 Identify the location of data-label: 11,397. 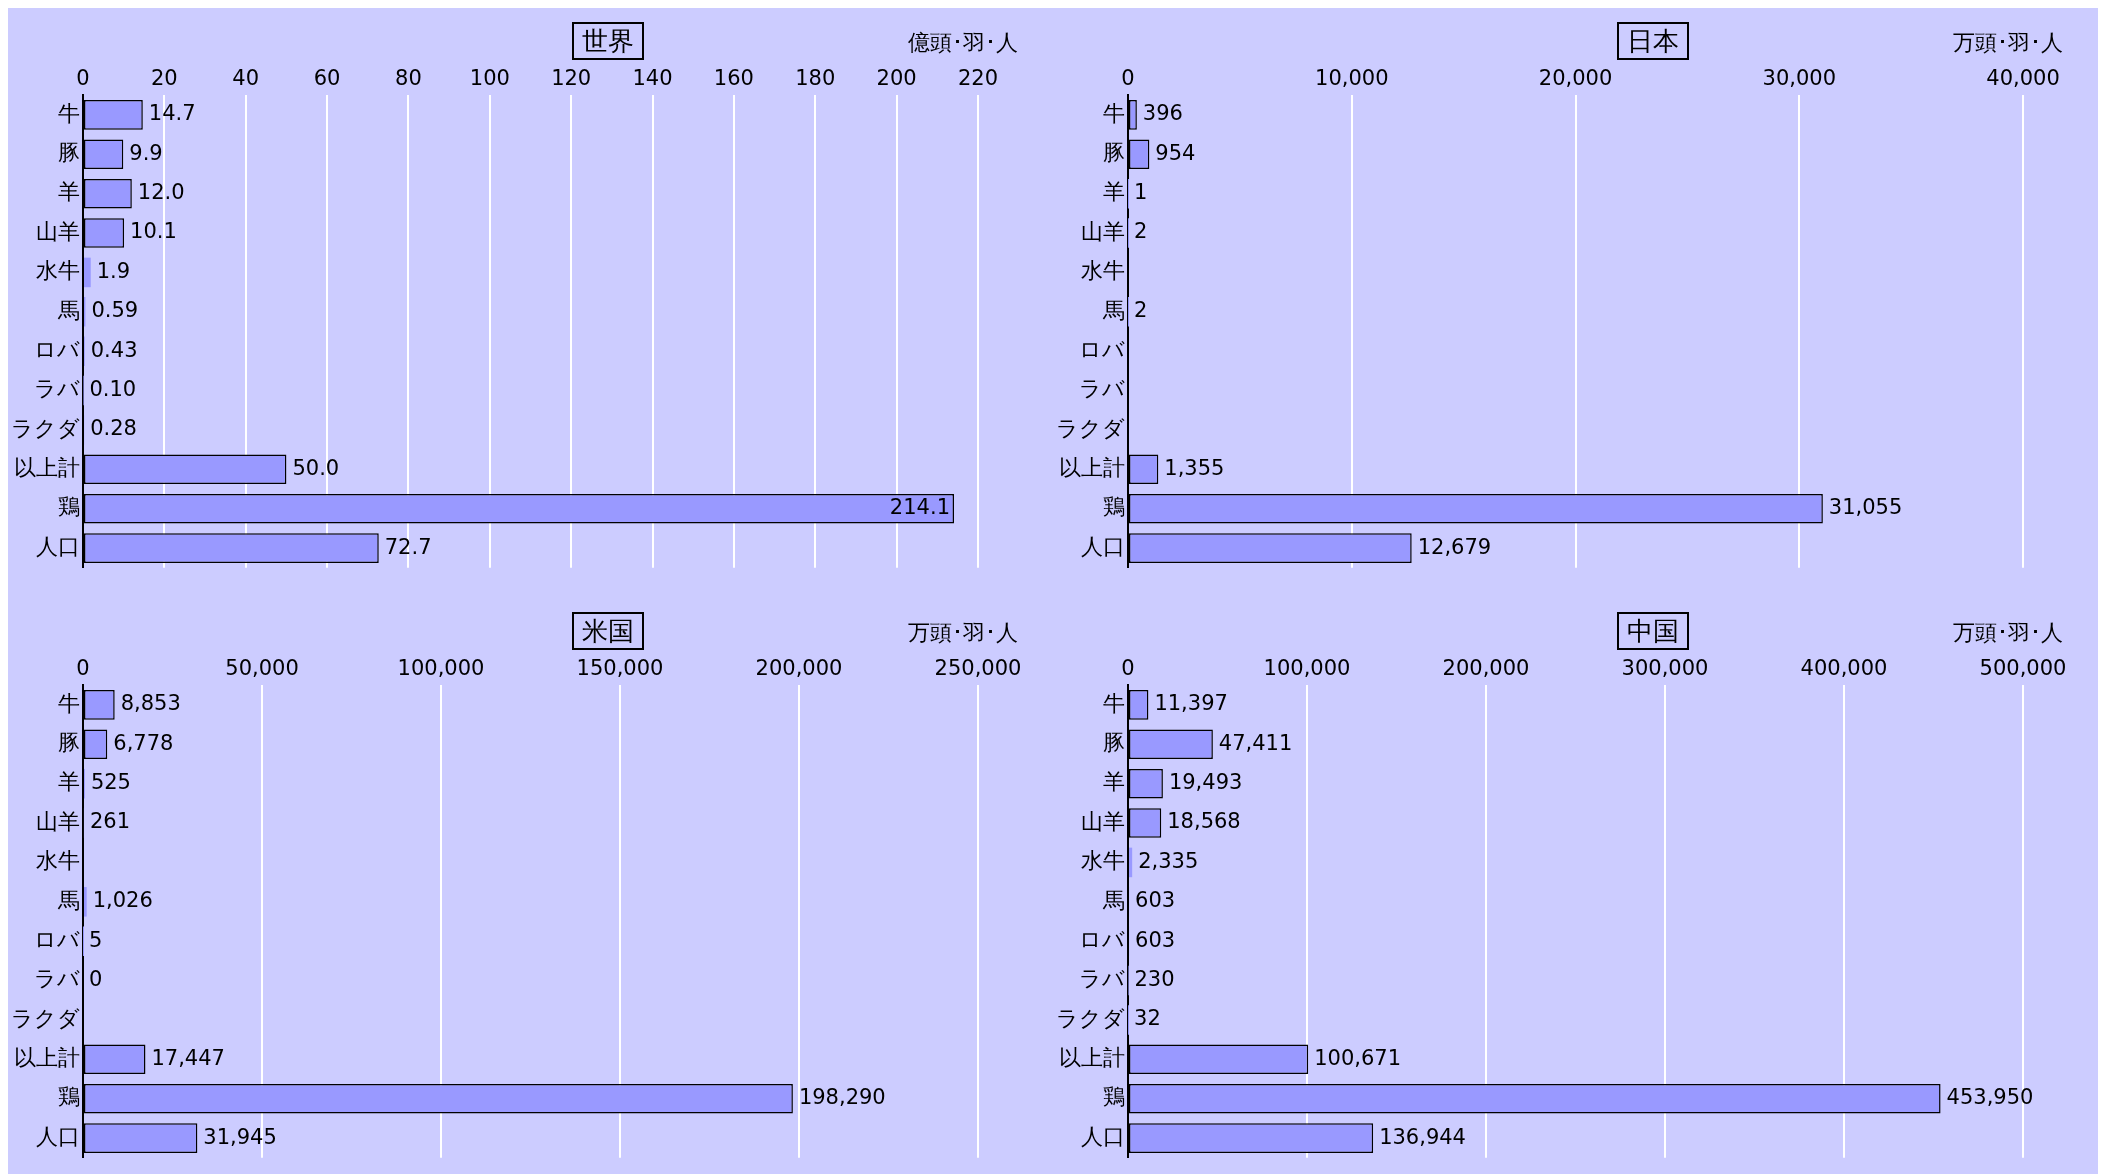
(1191, 703).